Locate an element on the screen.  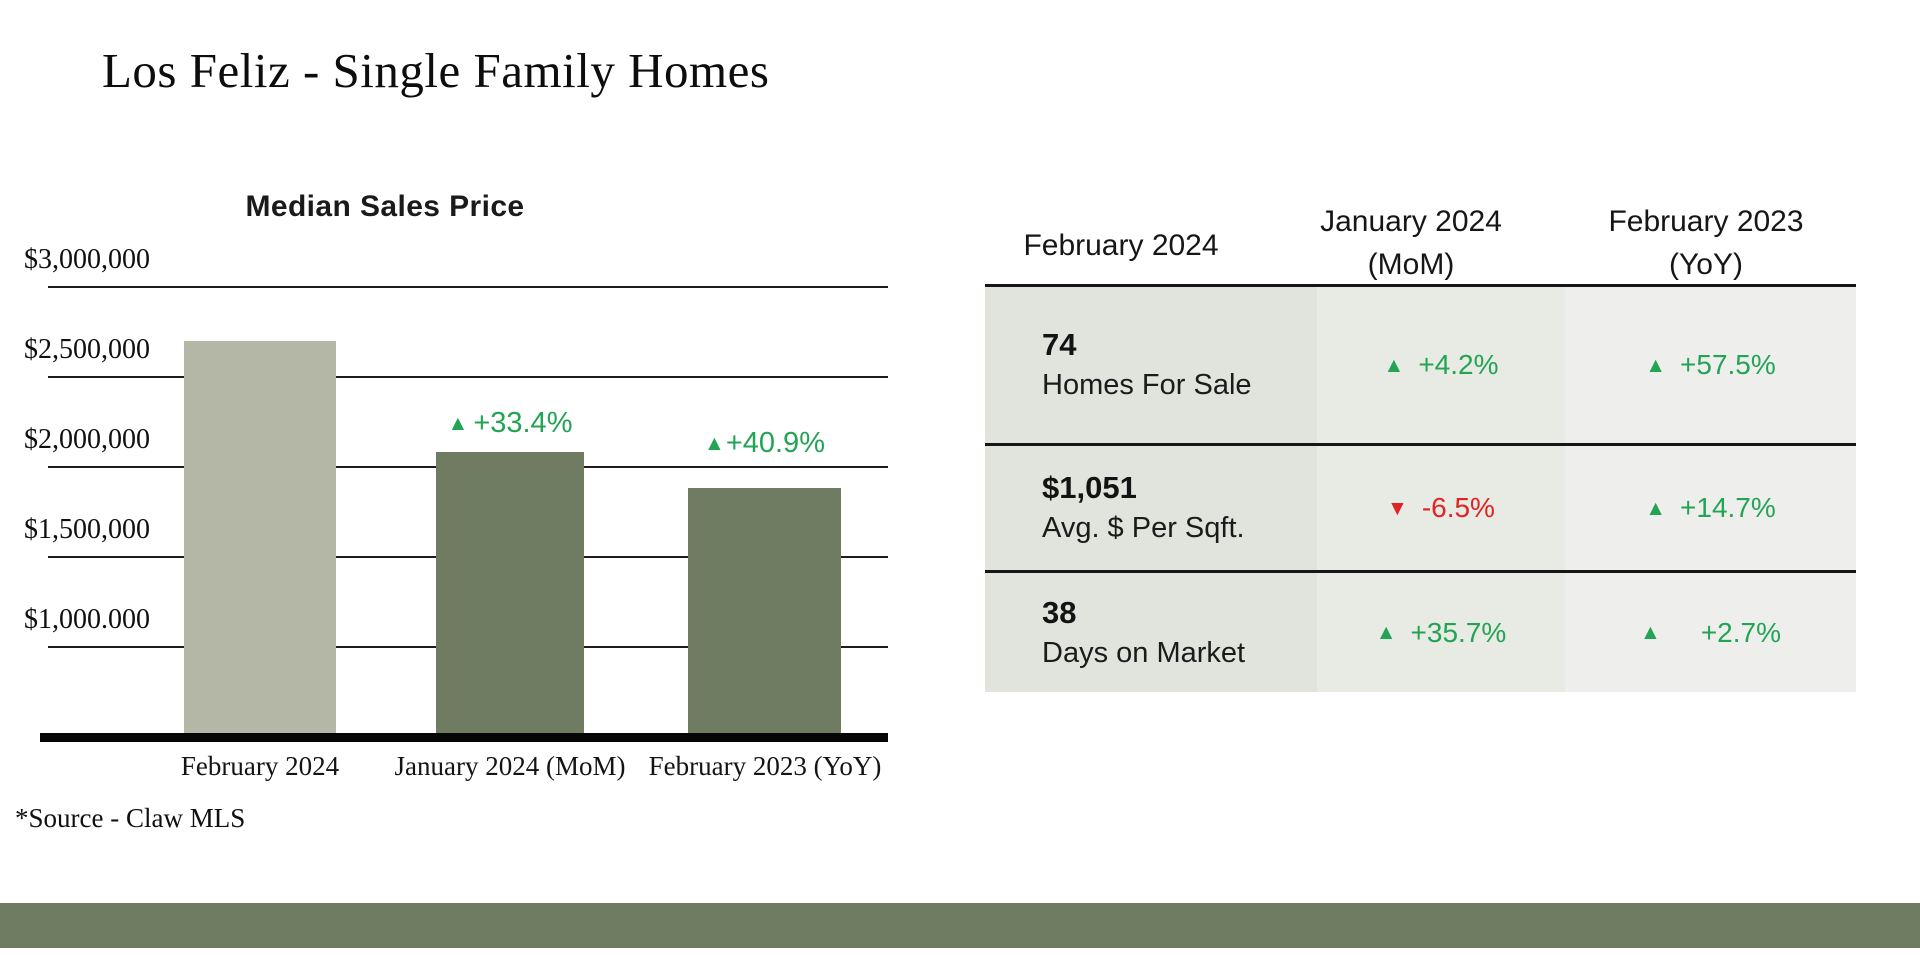
footer-accent-bar is located at coordinates (960, 925).